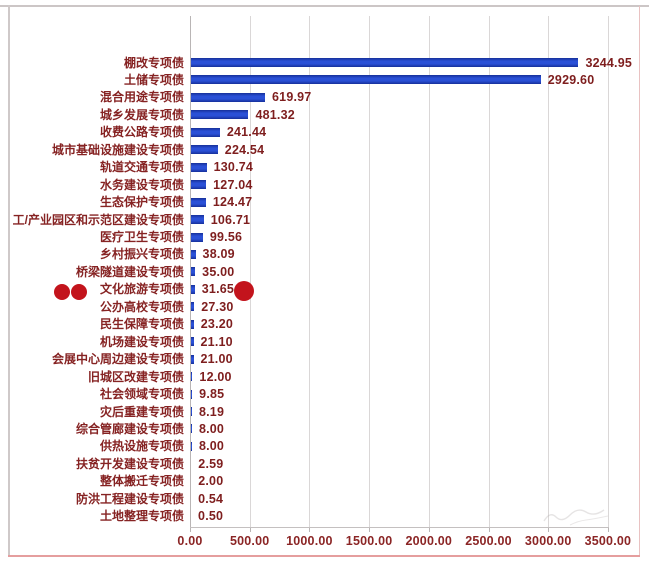 This screenshot has width=649, height=564. Describe the element at coordinates (141, 114) in the screenshot. I see `category-label: 城乡发展专项债` at that location.